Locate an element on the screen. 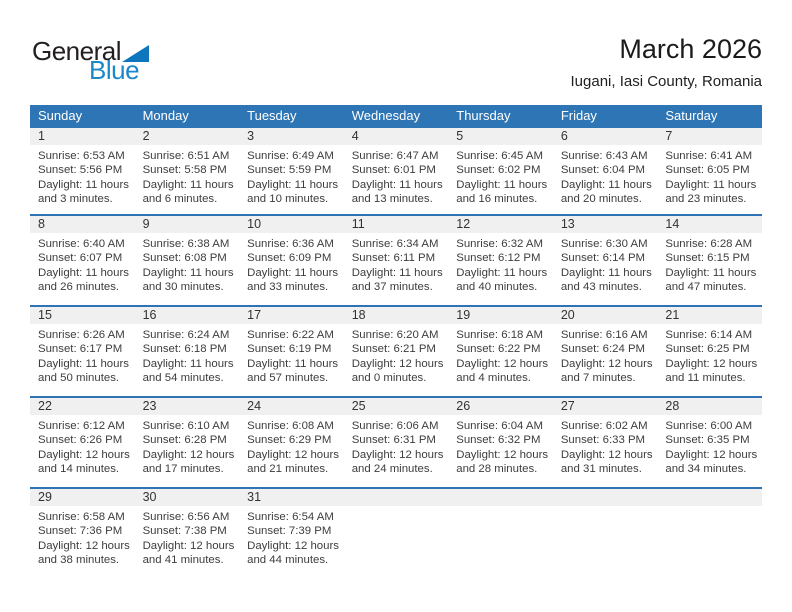 Image resolution: width=792 pixels, height=612 pixels. day-detail-line: Sunrise: 6:24 AM is located at coordinates (186, 335).